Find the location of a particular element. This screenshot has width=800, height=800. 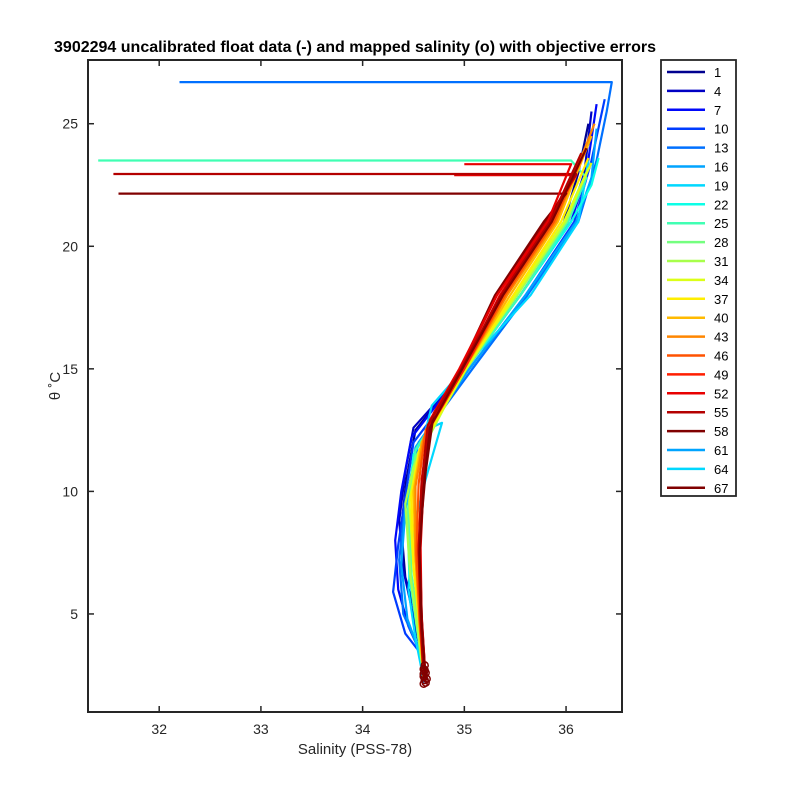

y-tick-label: 20 is located at coordinates (70, 246).